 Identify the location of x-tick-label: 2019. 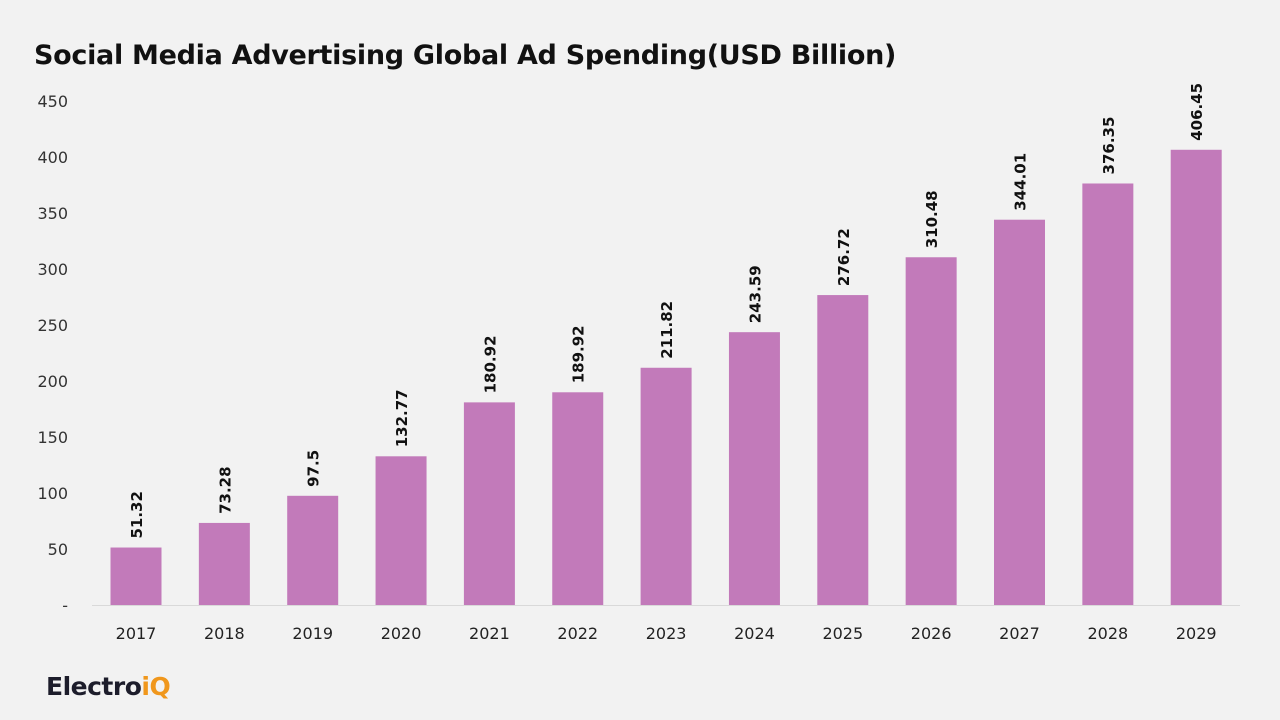
(312, 633).